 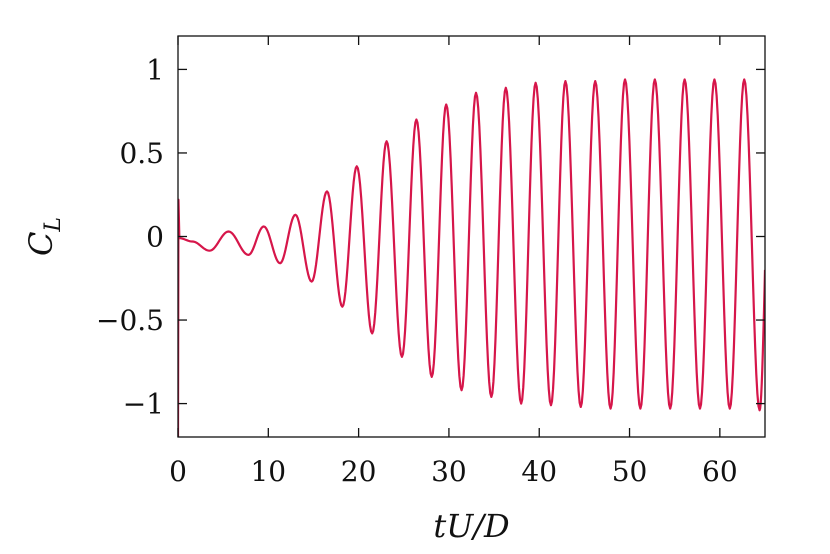 I want to click on y-axis-label: CL, so click(x=44, y=236).